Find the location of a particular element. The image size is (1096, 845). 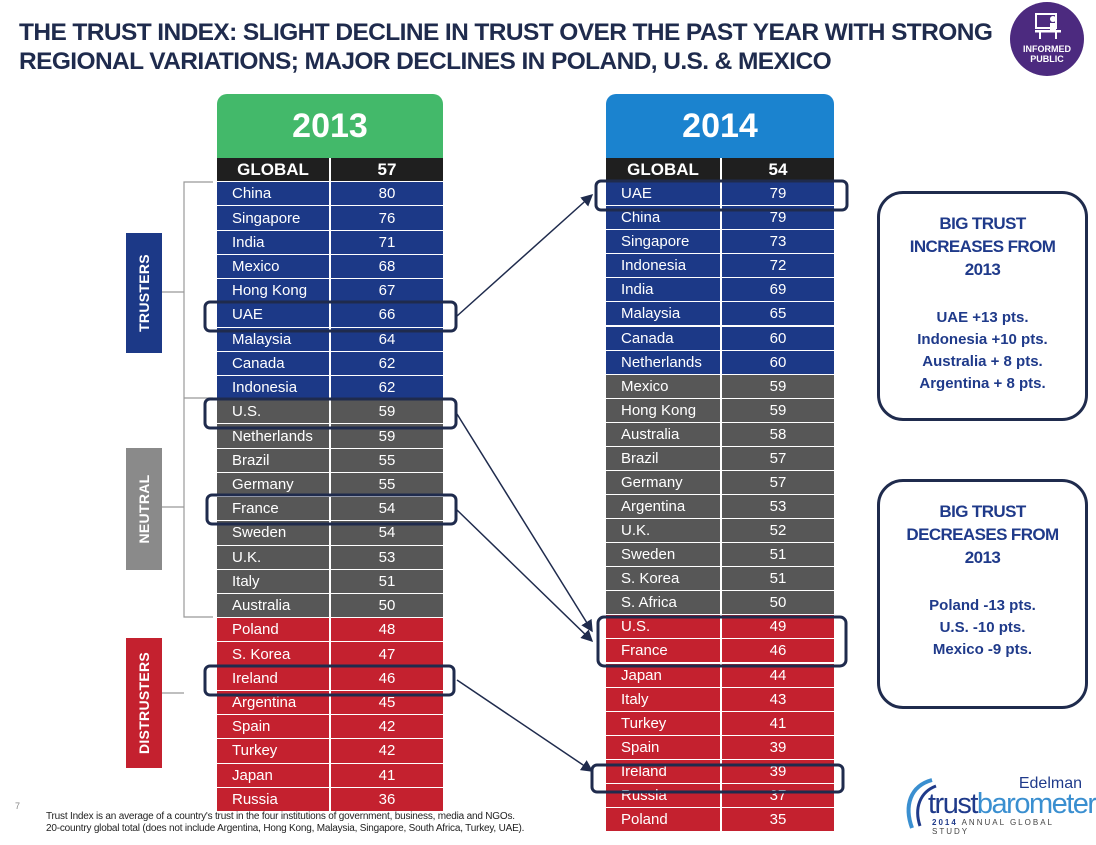

country-cell: Italy is located at coordinates (246, 581).